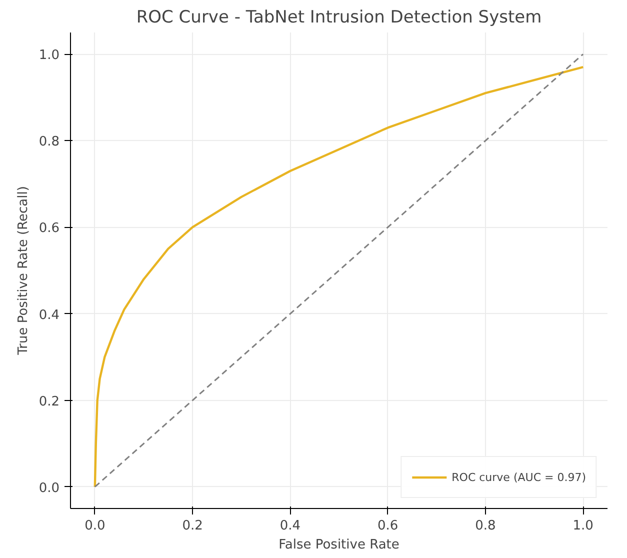  I want to click on x-tick-label: 0.2, so click(192, 526).